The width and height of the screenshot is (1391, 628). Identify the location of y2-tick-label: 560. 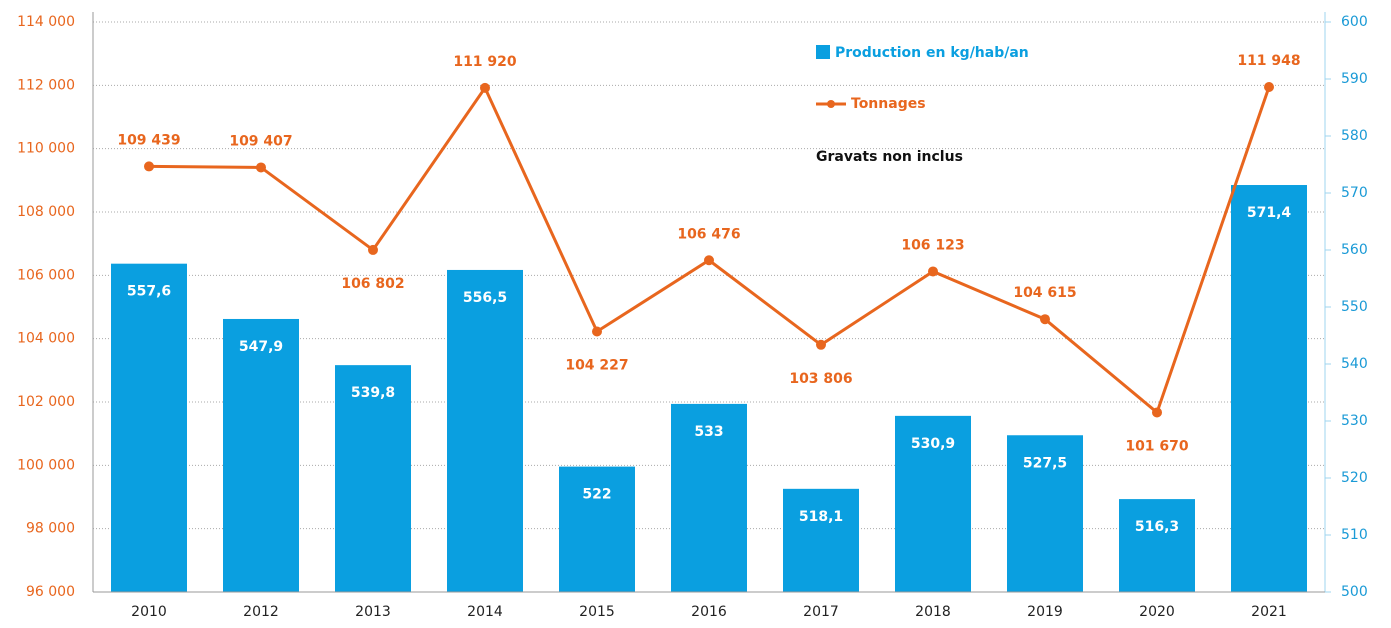
(1354, 250).